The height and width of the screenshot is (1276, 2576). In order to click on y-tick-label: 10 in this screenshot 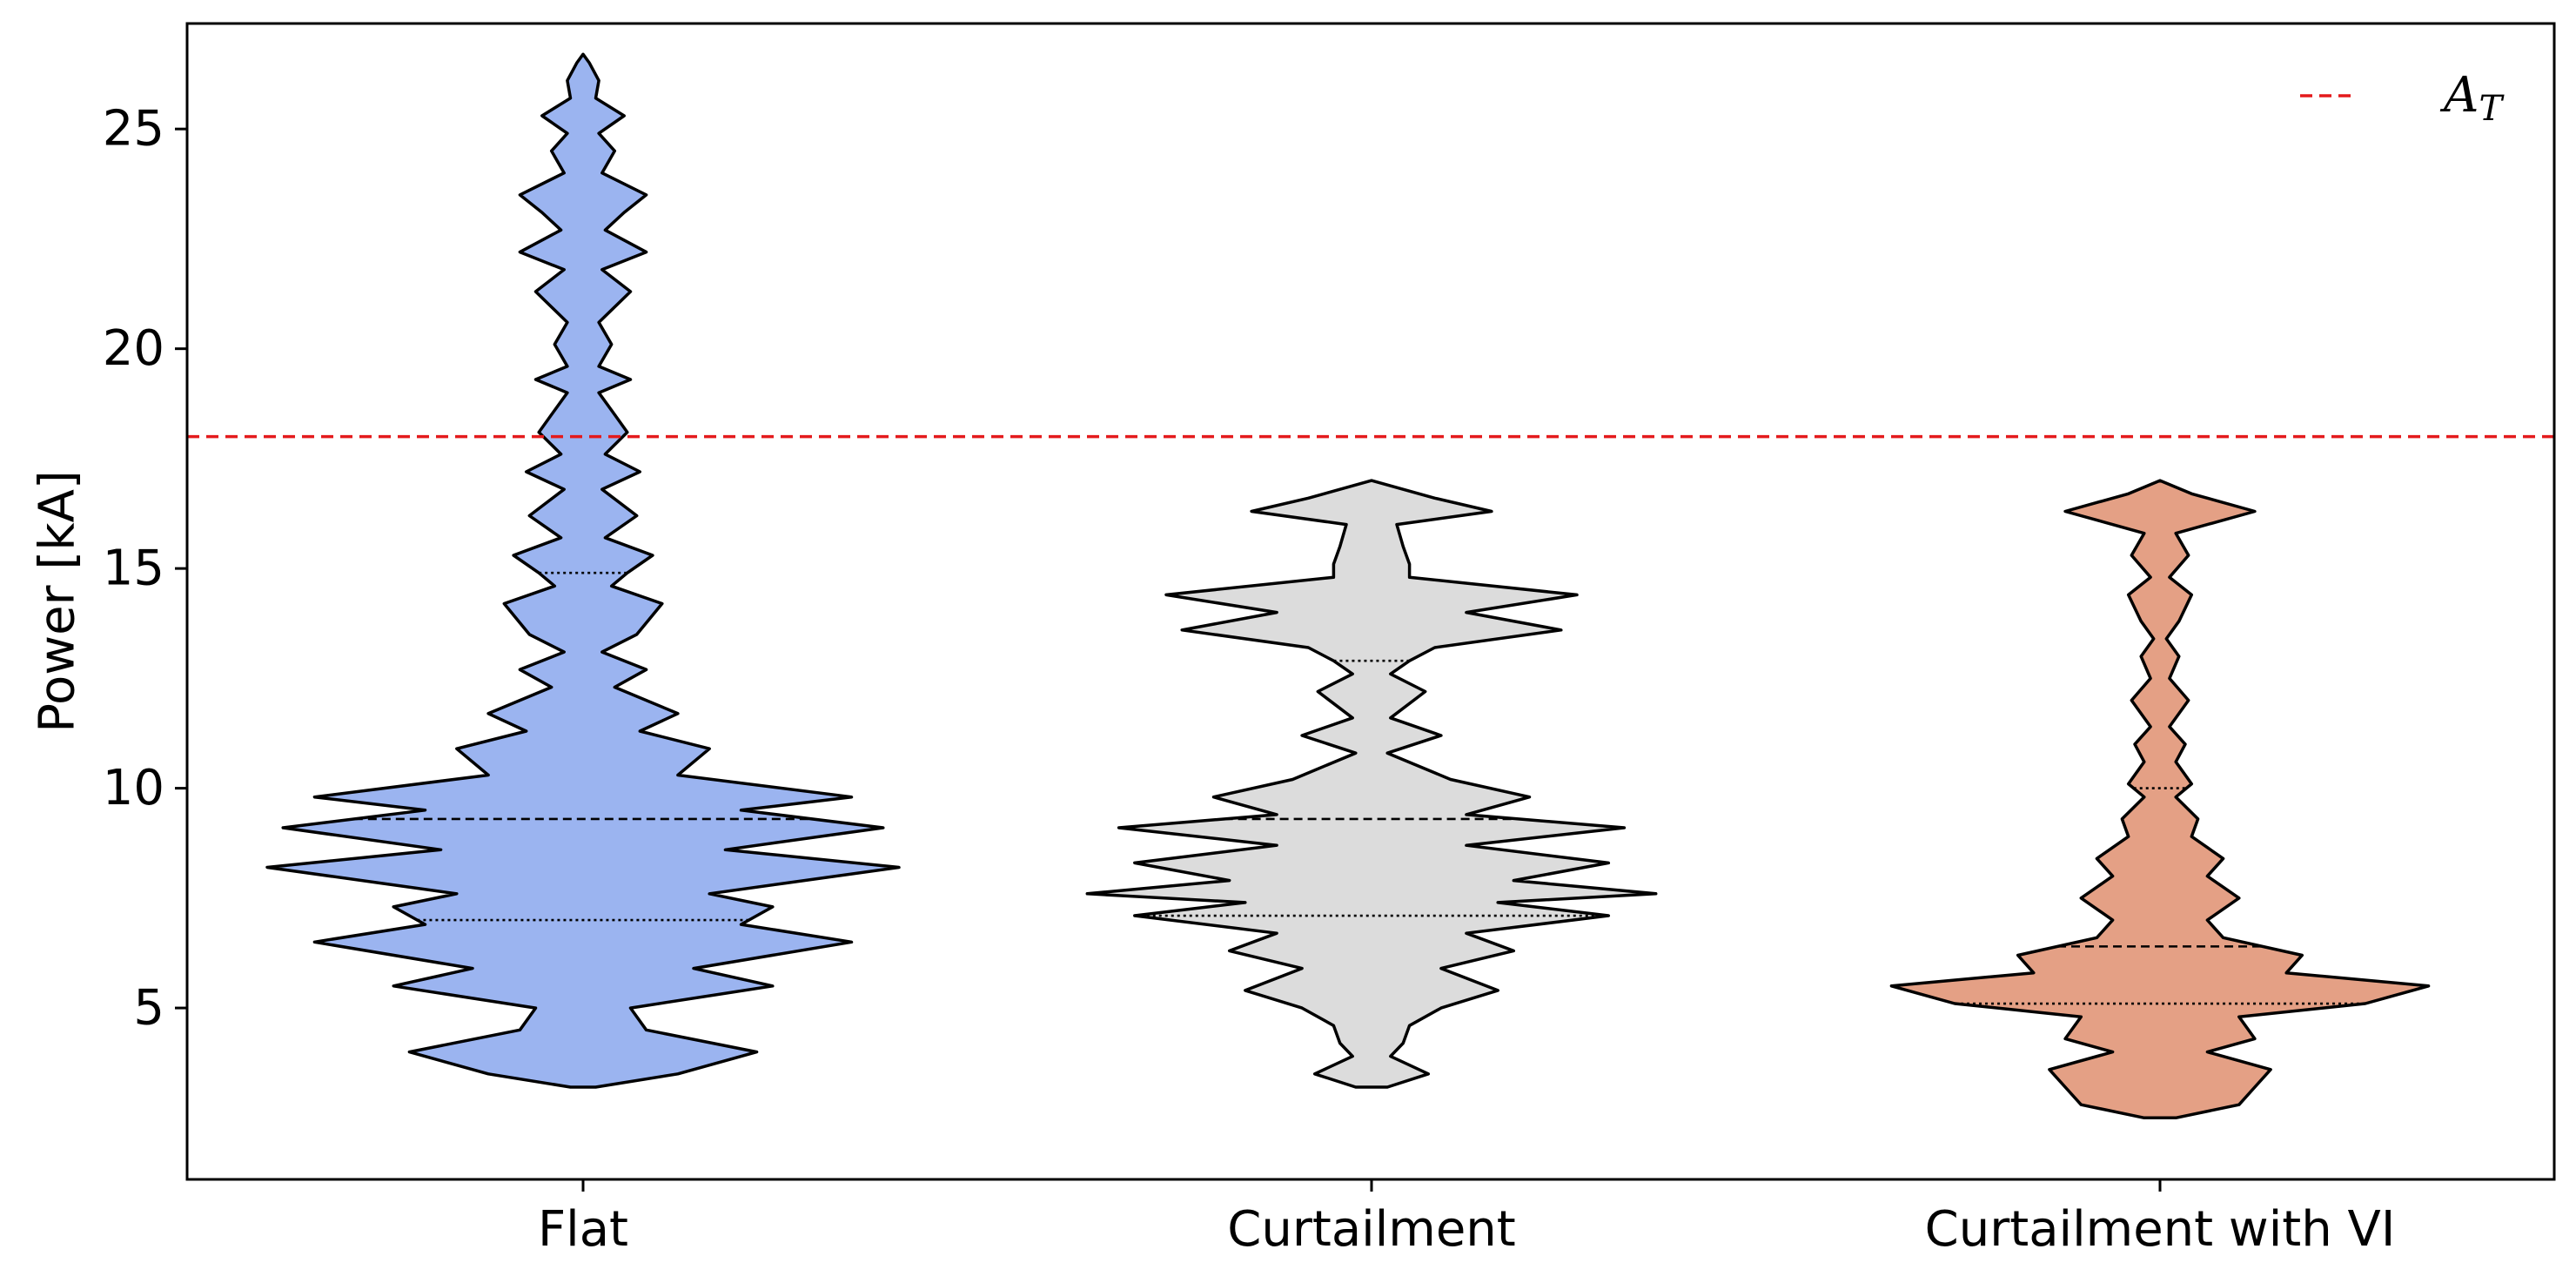, I will do `click(133, 788)`.